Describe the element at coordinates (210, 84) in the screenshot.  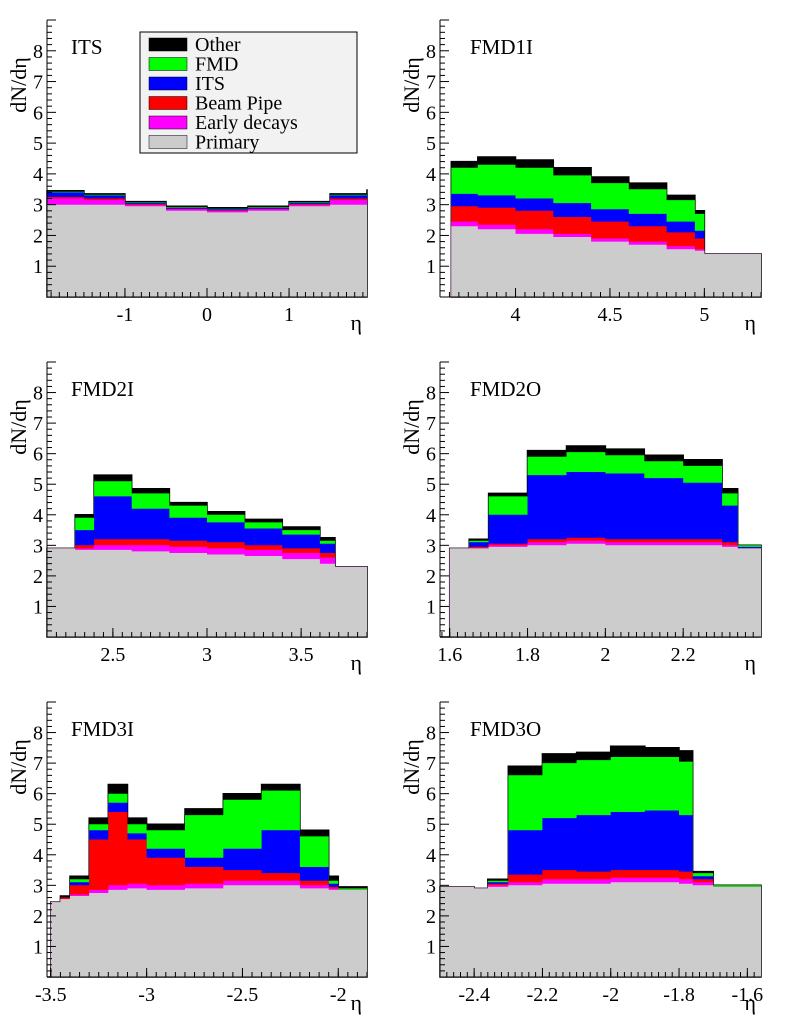
I see `legend-label-its: ITS` at that location.